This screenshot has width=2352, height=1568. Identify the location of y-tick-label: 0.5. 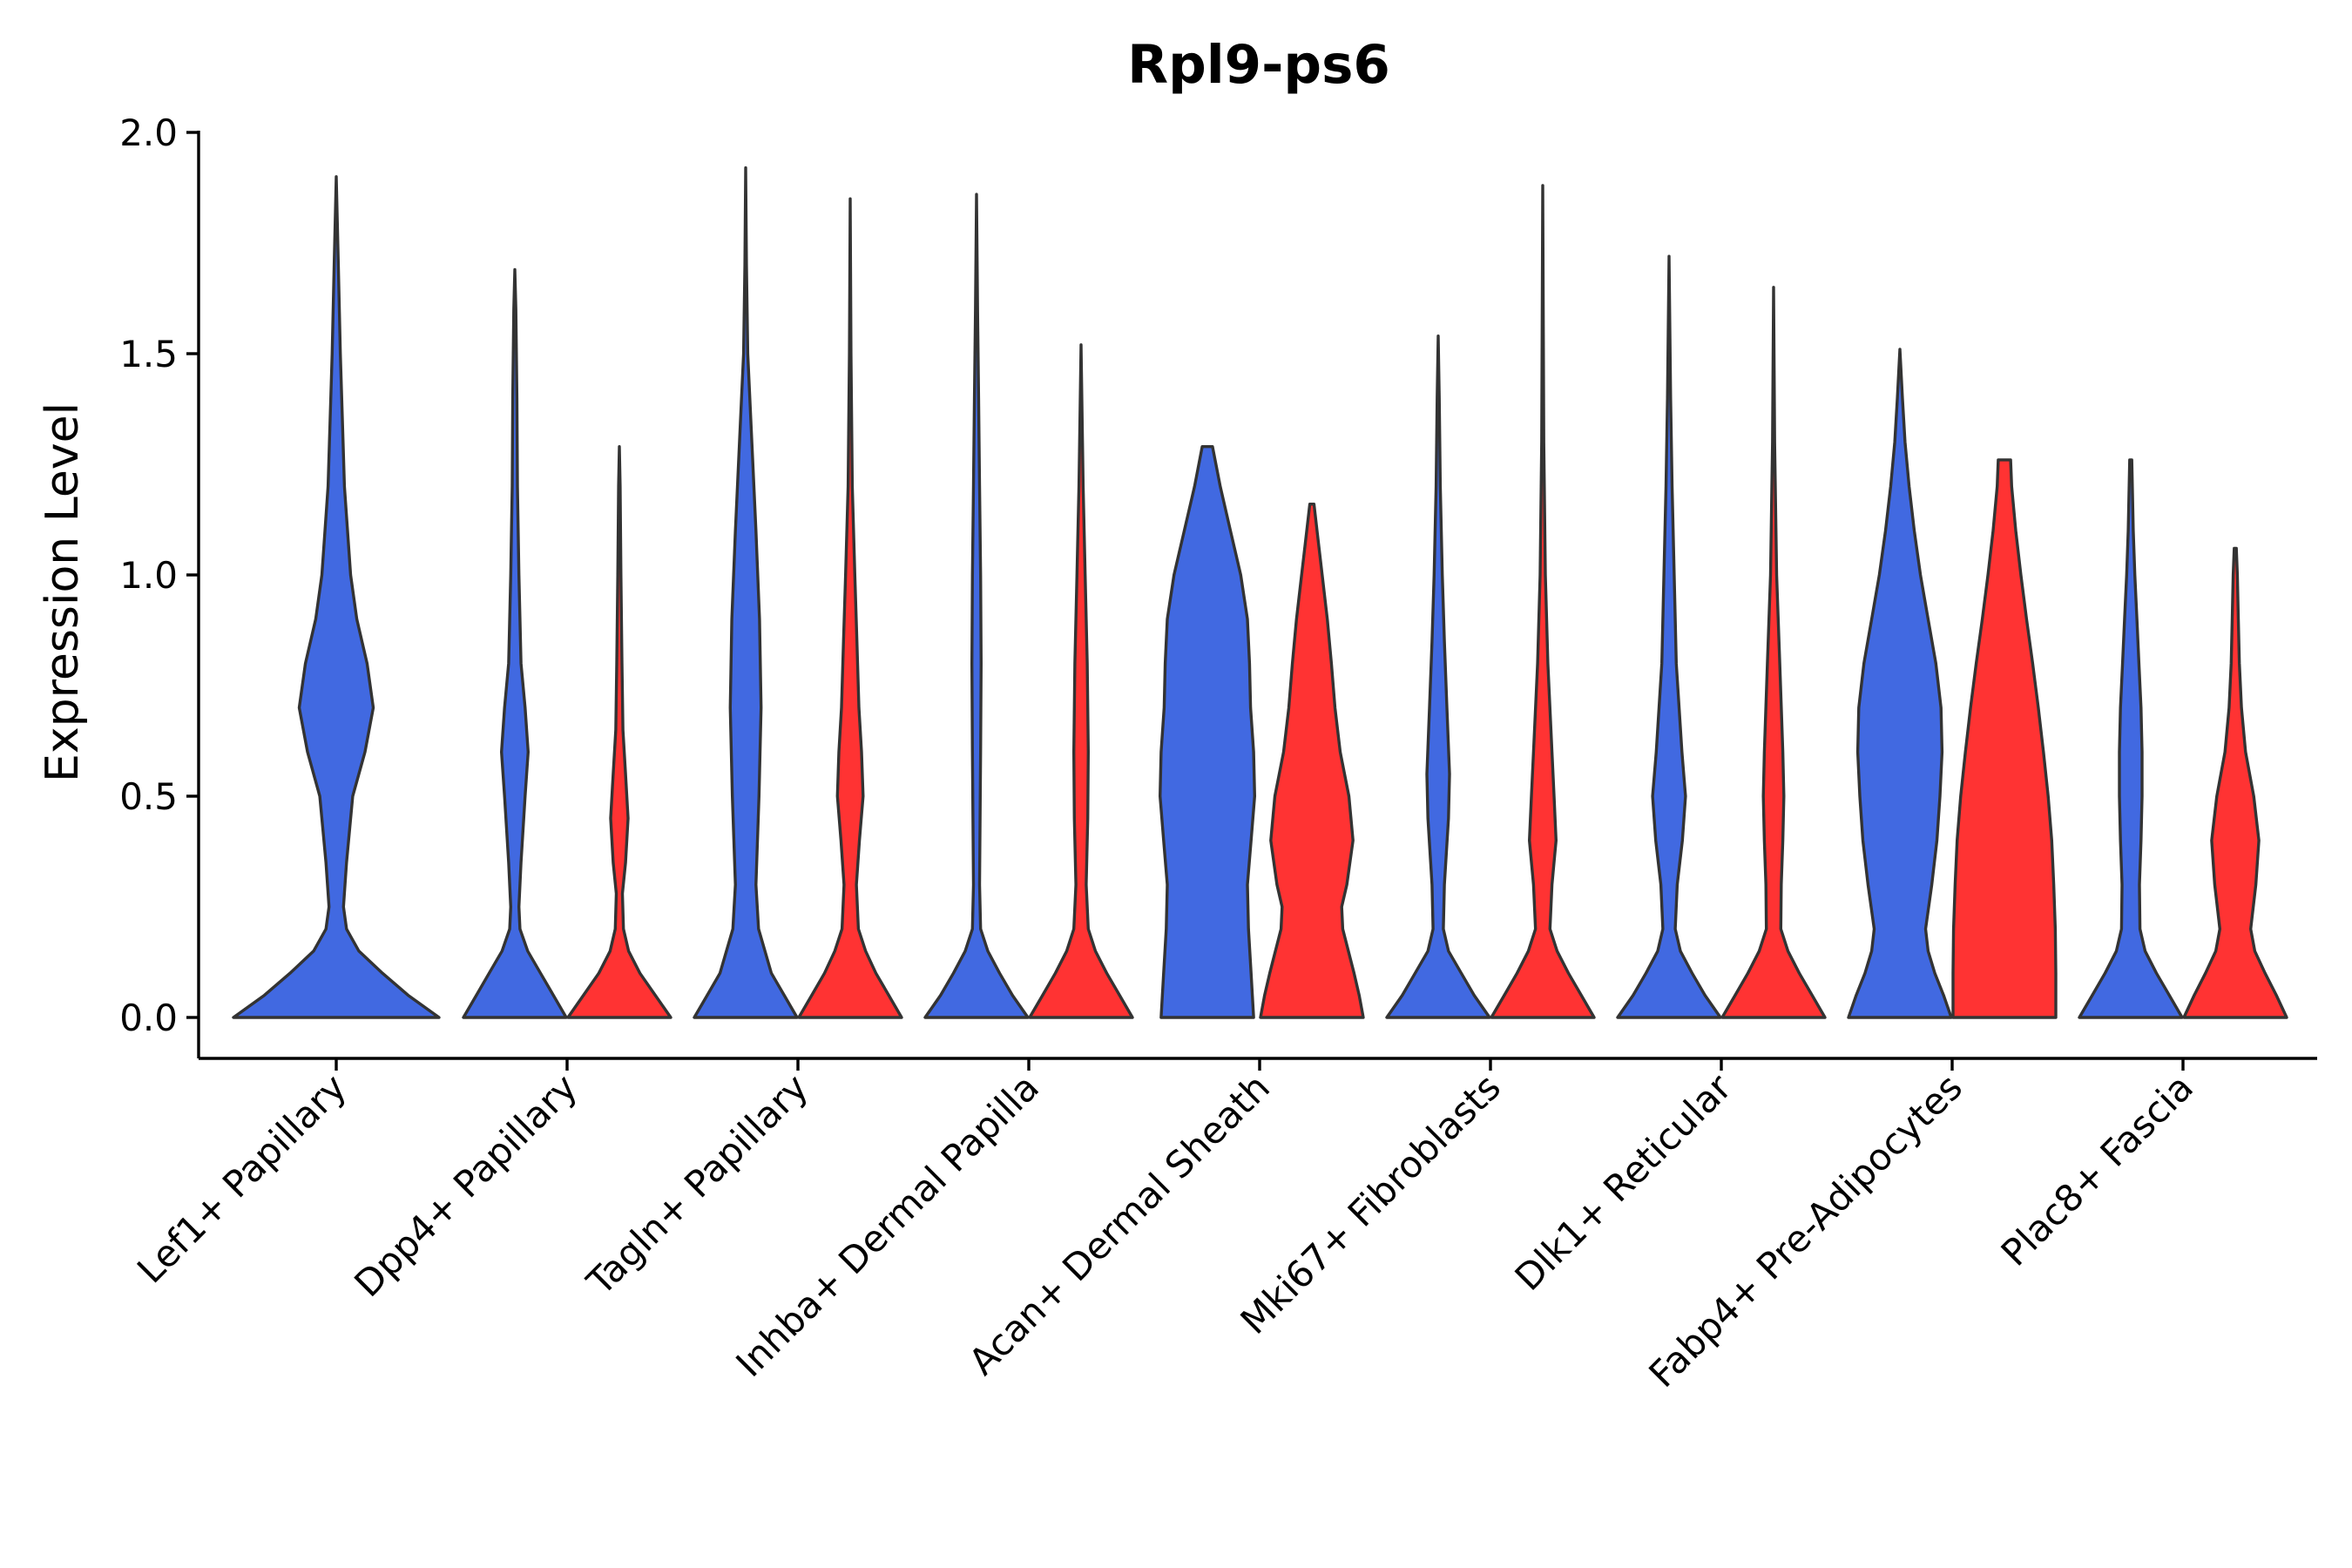
(148, 796).